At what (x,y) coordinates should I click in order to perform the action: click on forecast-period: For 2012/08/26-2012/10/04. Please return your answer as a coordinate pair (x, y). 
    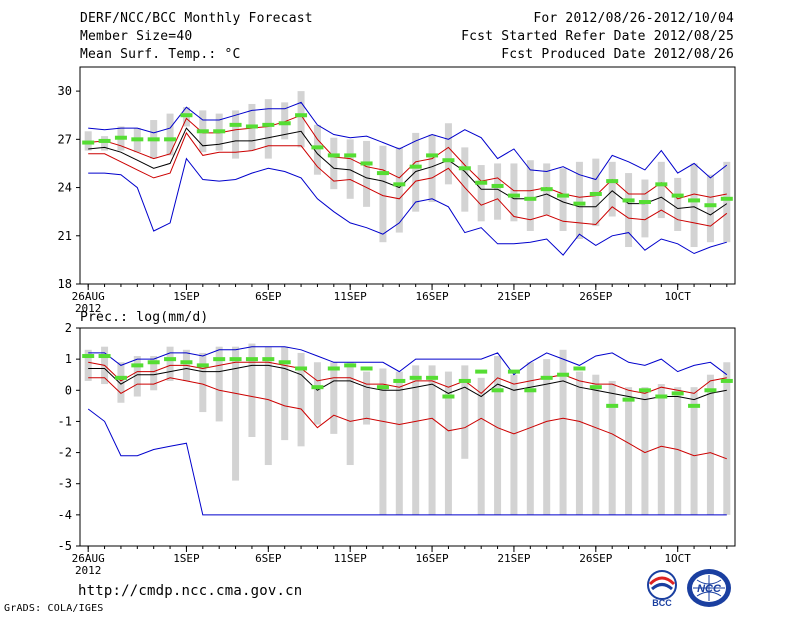
    Looking at the image, I should click on (633, 18).